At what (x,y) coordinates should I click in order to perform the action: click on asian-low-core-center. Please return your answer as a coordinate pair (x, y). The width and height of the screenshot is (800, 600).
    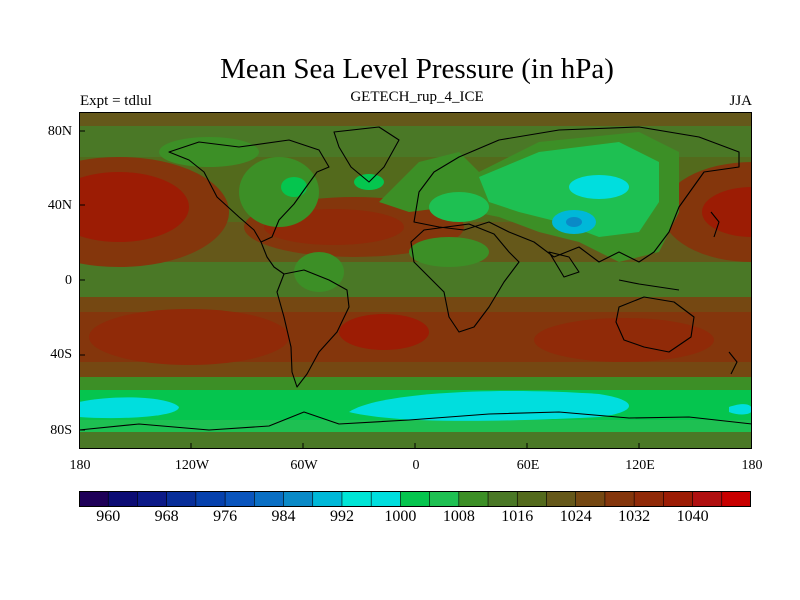
    Looking at the image, I should click on (574, 222).